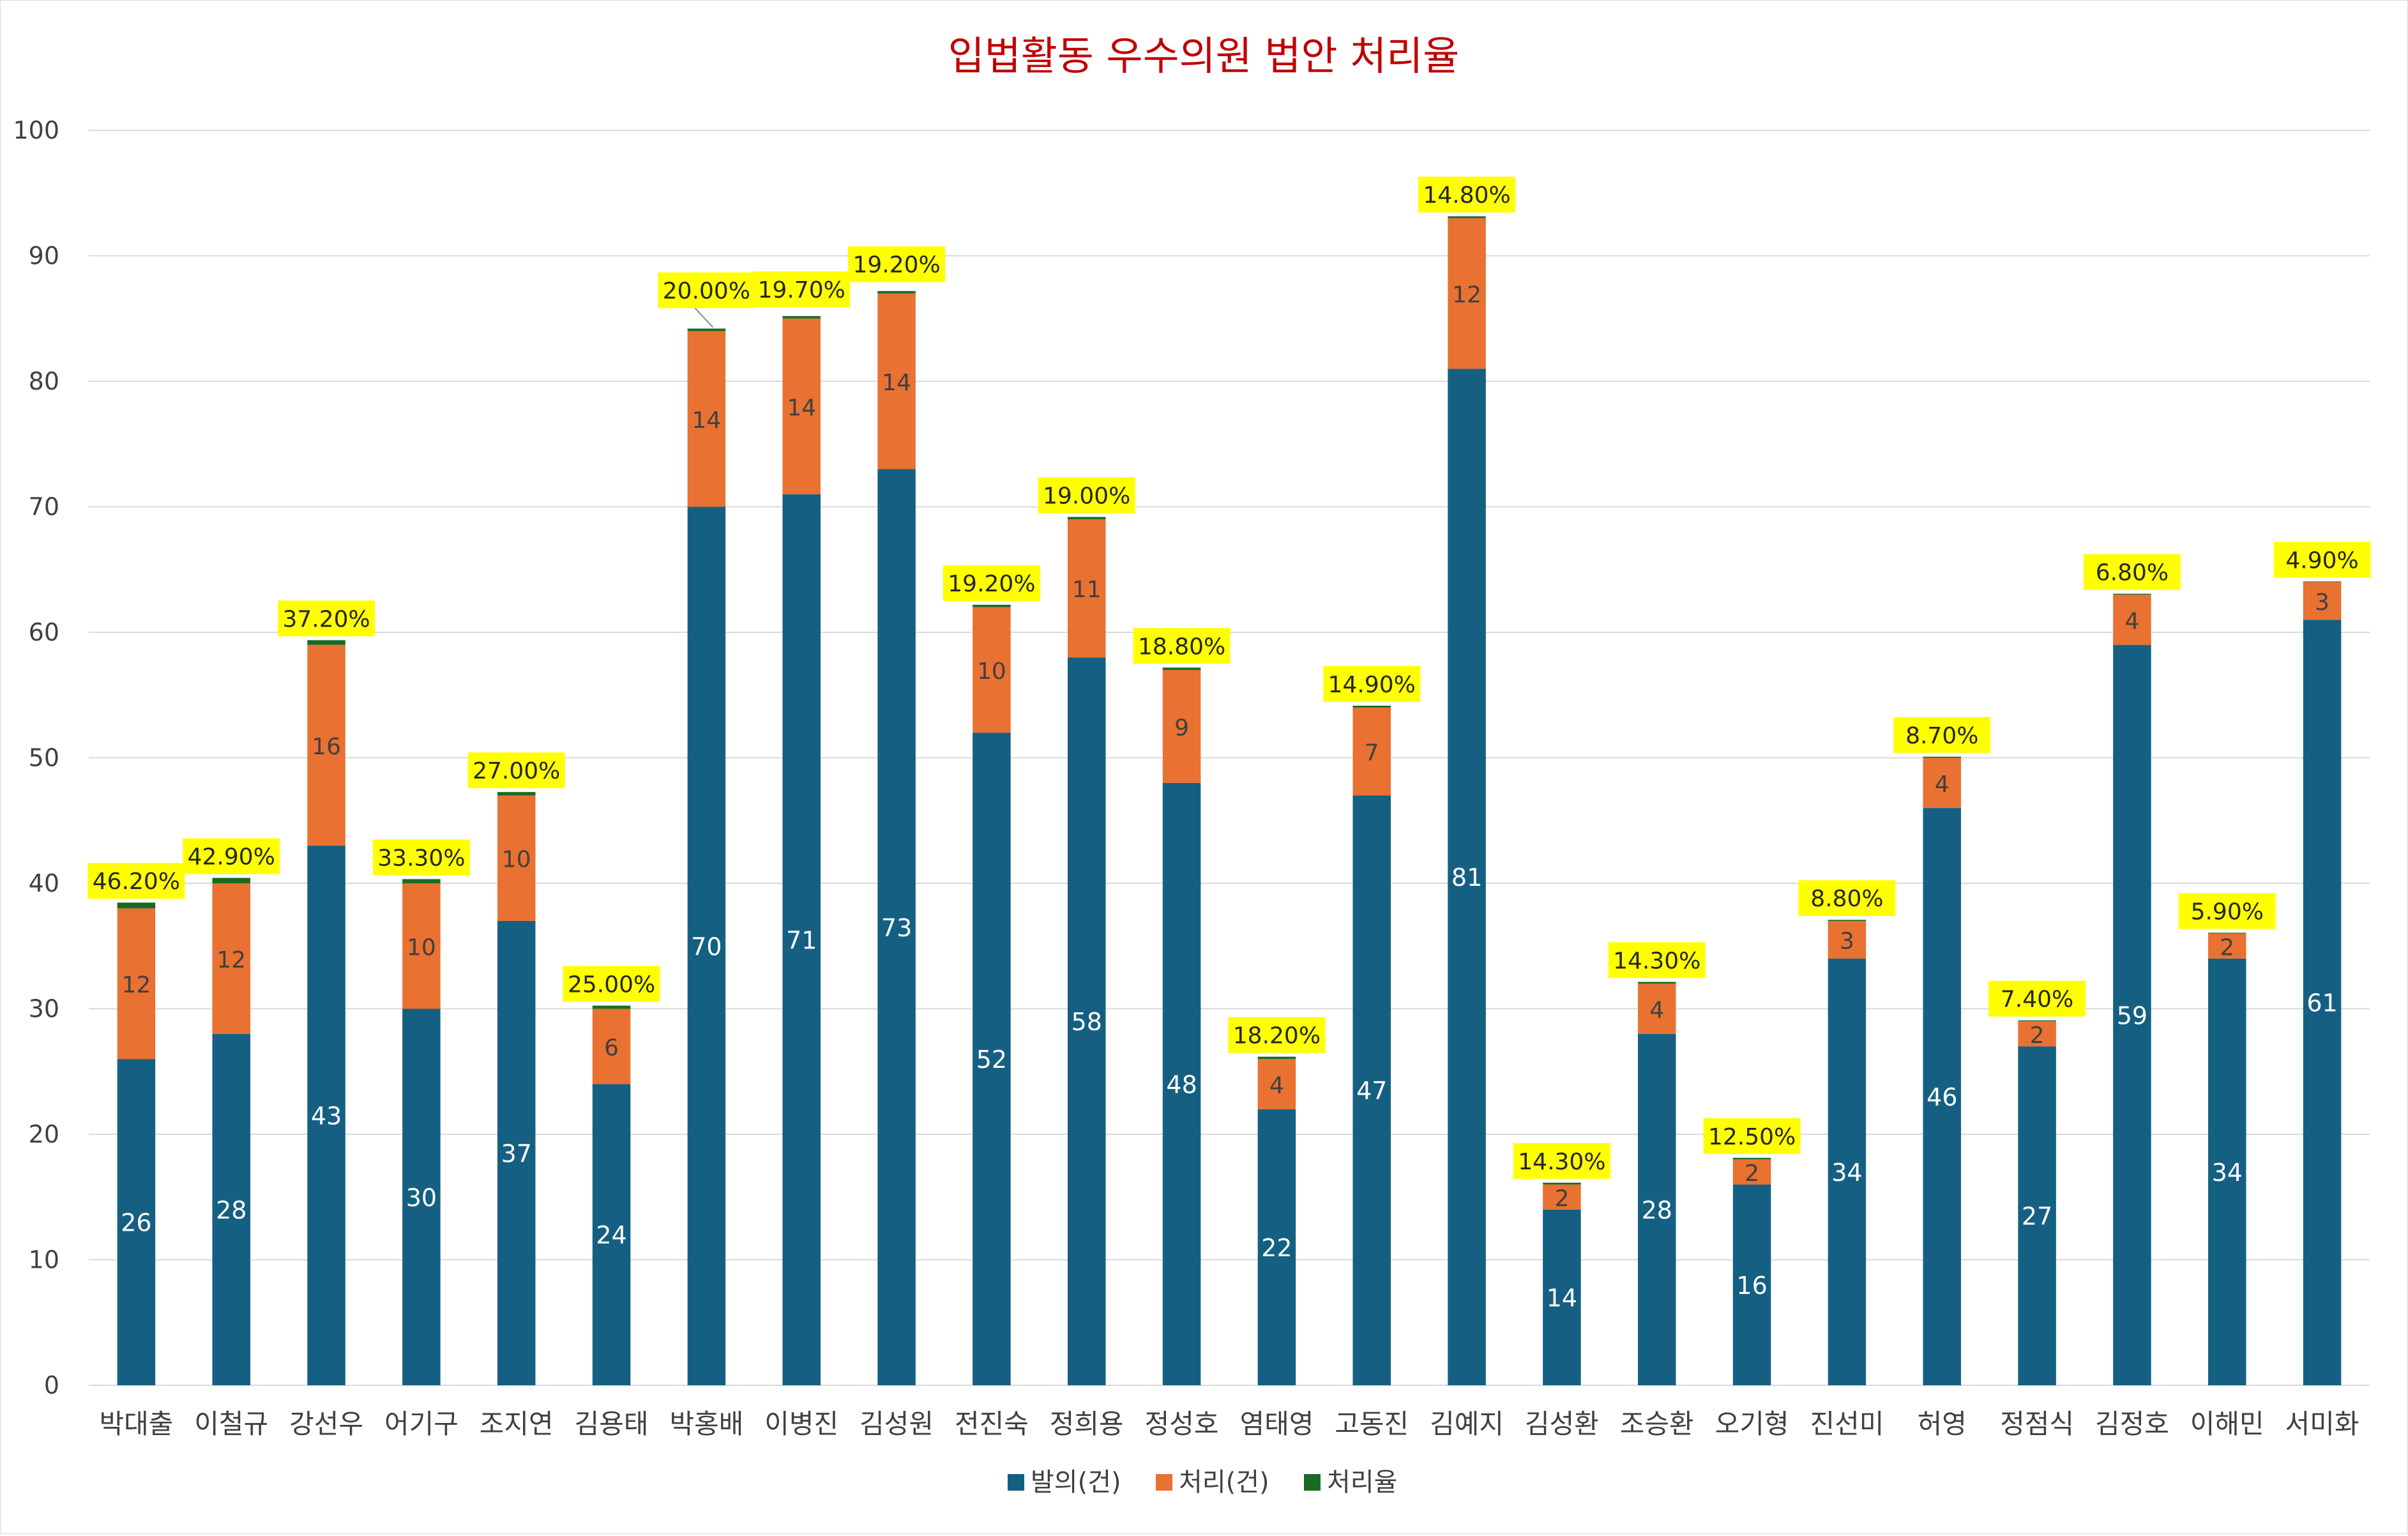 The image size is (2408, 1536). I want to click on y-tick-label: 30, so click(44, 1009).